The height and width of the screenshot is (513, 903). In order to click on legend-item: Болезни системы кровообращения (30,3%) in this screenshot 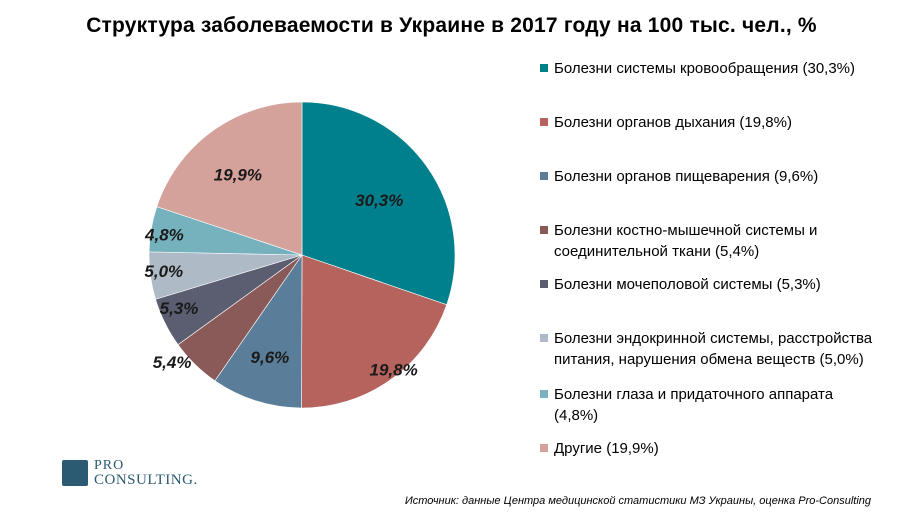, I will do `click(710, 68)`.